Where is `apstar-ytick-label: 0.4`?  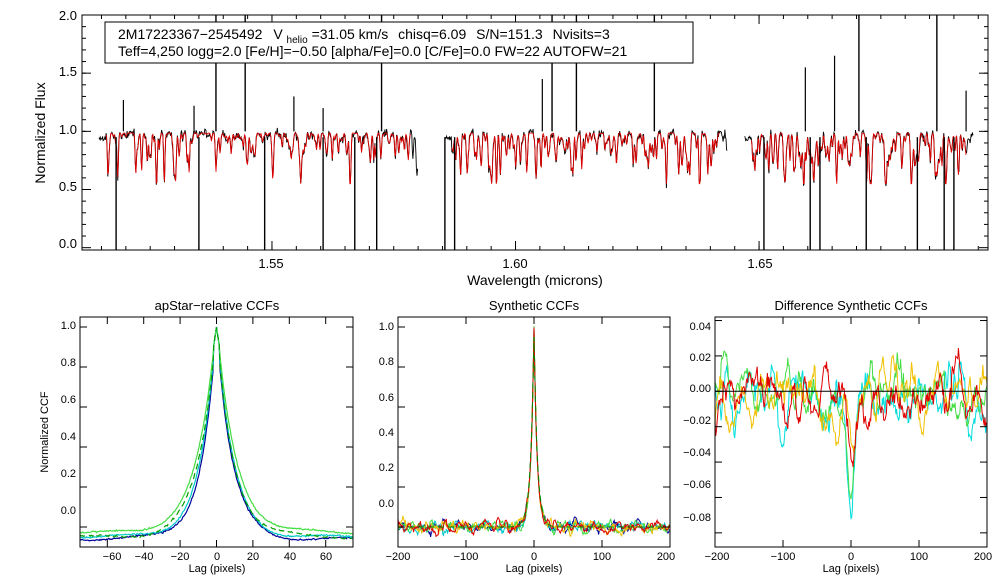 apstar-ytick-label: 0.4 is located at coordinates (68, 437).